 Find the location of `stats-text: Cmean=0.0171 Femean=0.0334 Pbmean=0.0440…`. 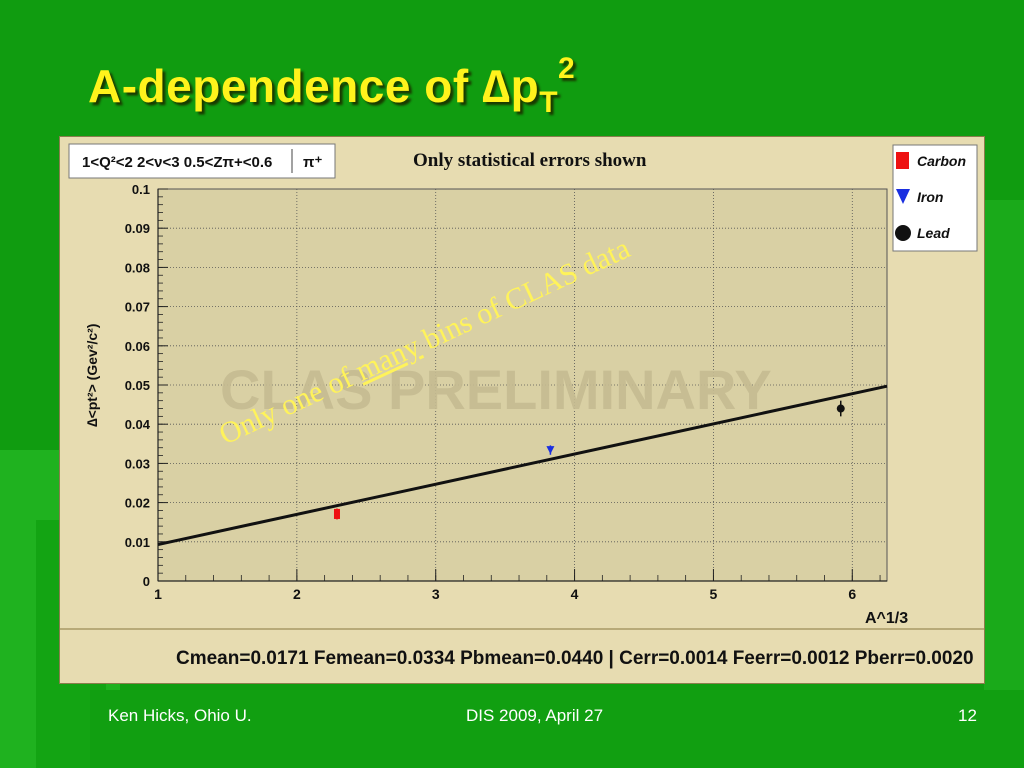

stats-text: Cmean=0.0171 Femean=0.0334 Pbmean=0.0440… is located at coordinates (575, 658).